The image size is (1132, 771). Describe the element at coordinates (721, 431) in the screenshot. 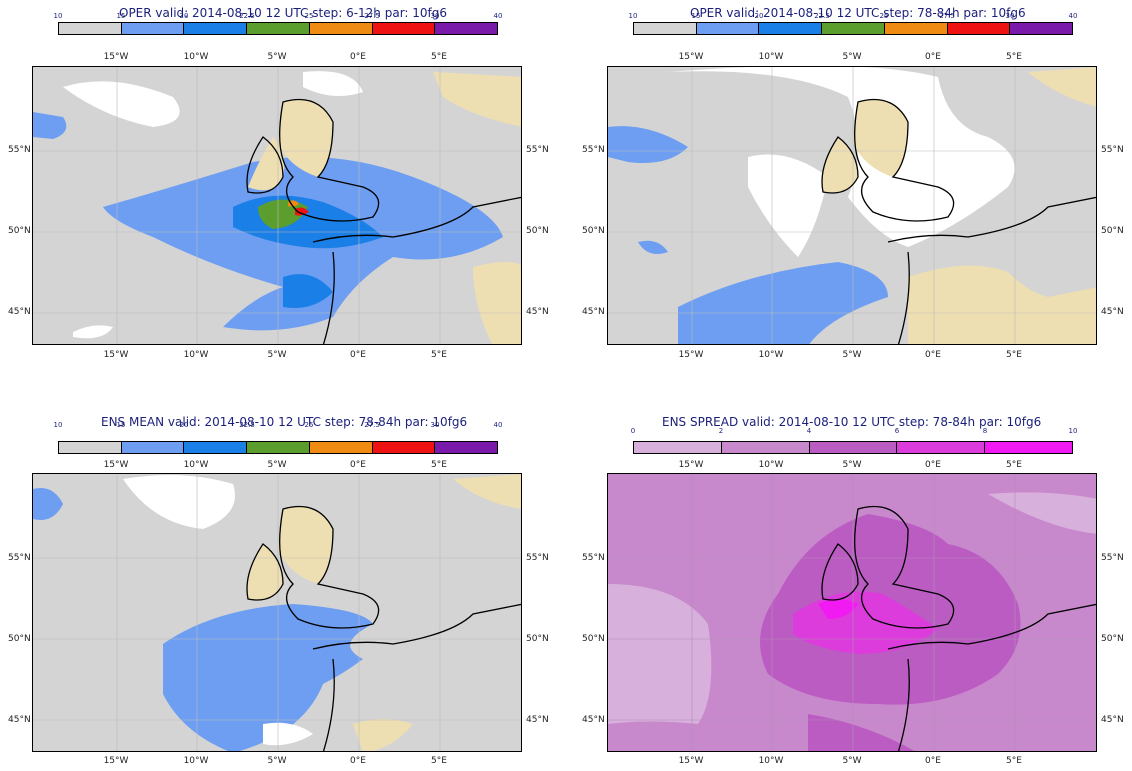

I see `colorbar-tick: 2` at that location.